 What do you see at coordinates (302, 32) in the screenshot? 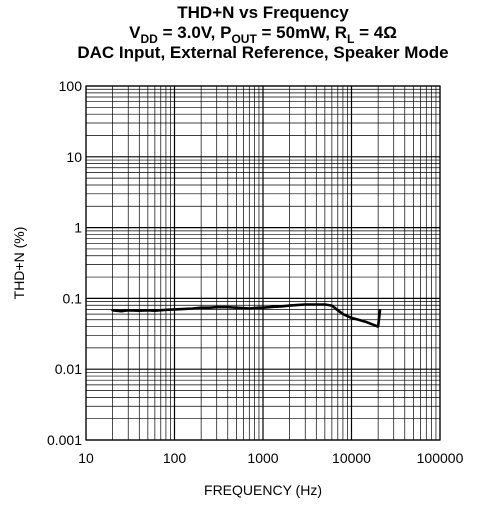
I see `title-line-2-part: = 50mW, R` at bounding box center [302, 32].